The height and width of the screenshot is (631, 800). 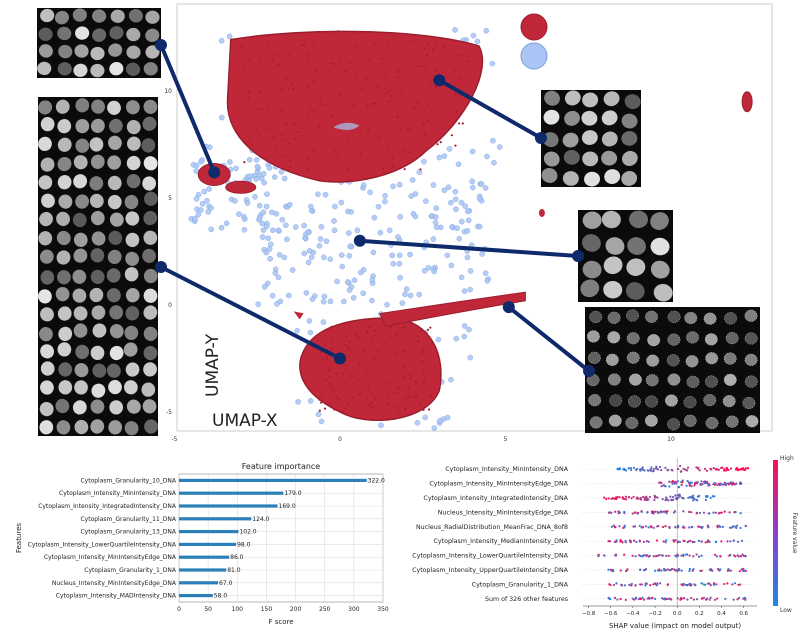 What do you see at coordinates (199, 583) in the screenshot?
I see `fi-bar` at bounding box center [199, 583].